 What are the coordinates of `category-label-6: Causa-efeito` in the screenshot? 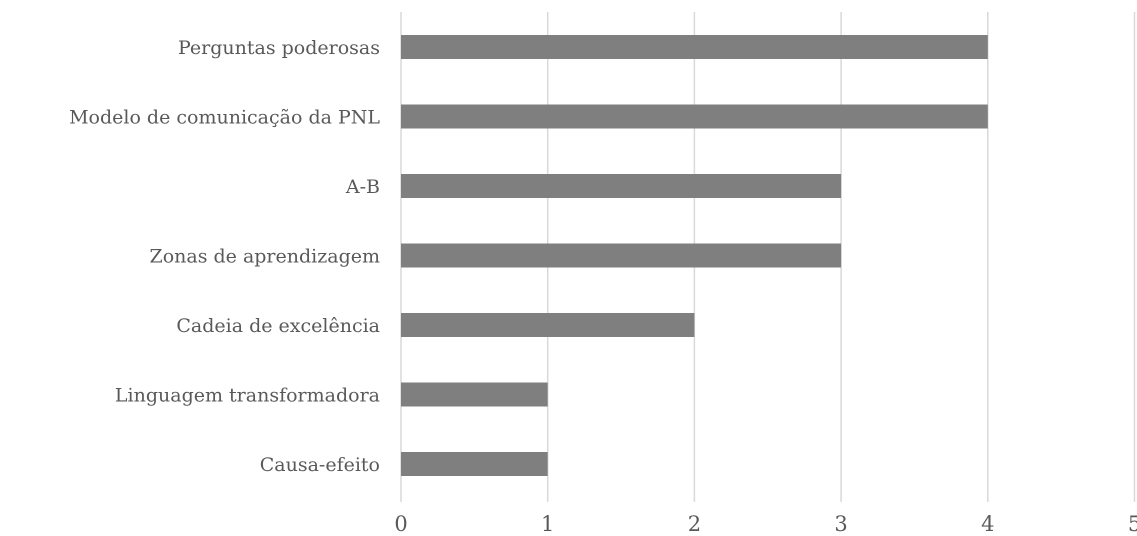 It's located at (320, 465).